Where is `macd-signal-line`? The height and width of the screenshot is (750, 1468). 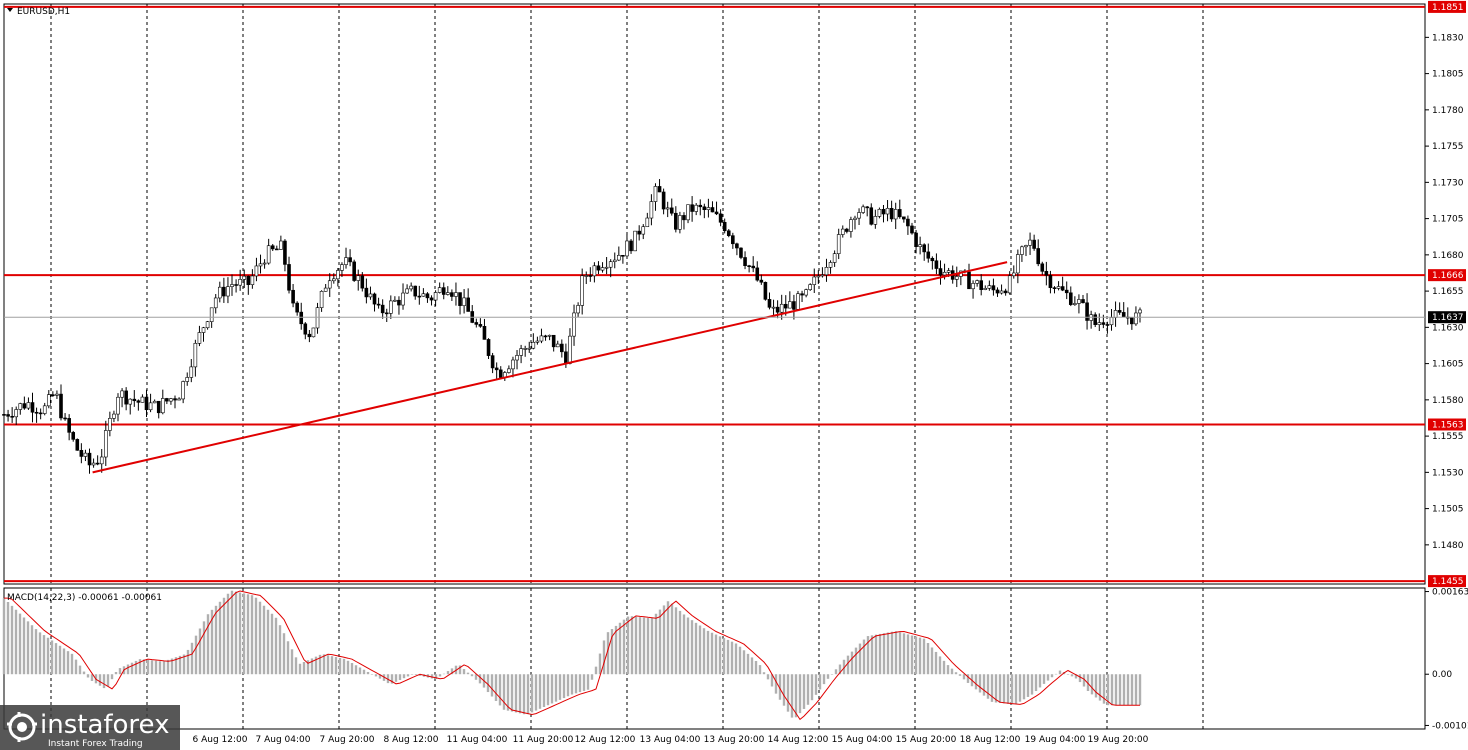
macd-signal-line is located at coordinates (572, 655).